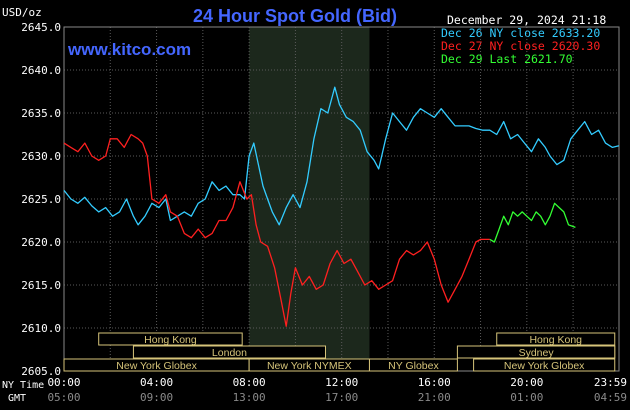 The image size is (630, 410). Describe the element at coordinates (22, 12) in the screenshot. I see `y-axis-label: USD/oz` at that location.